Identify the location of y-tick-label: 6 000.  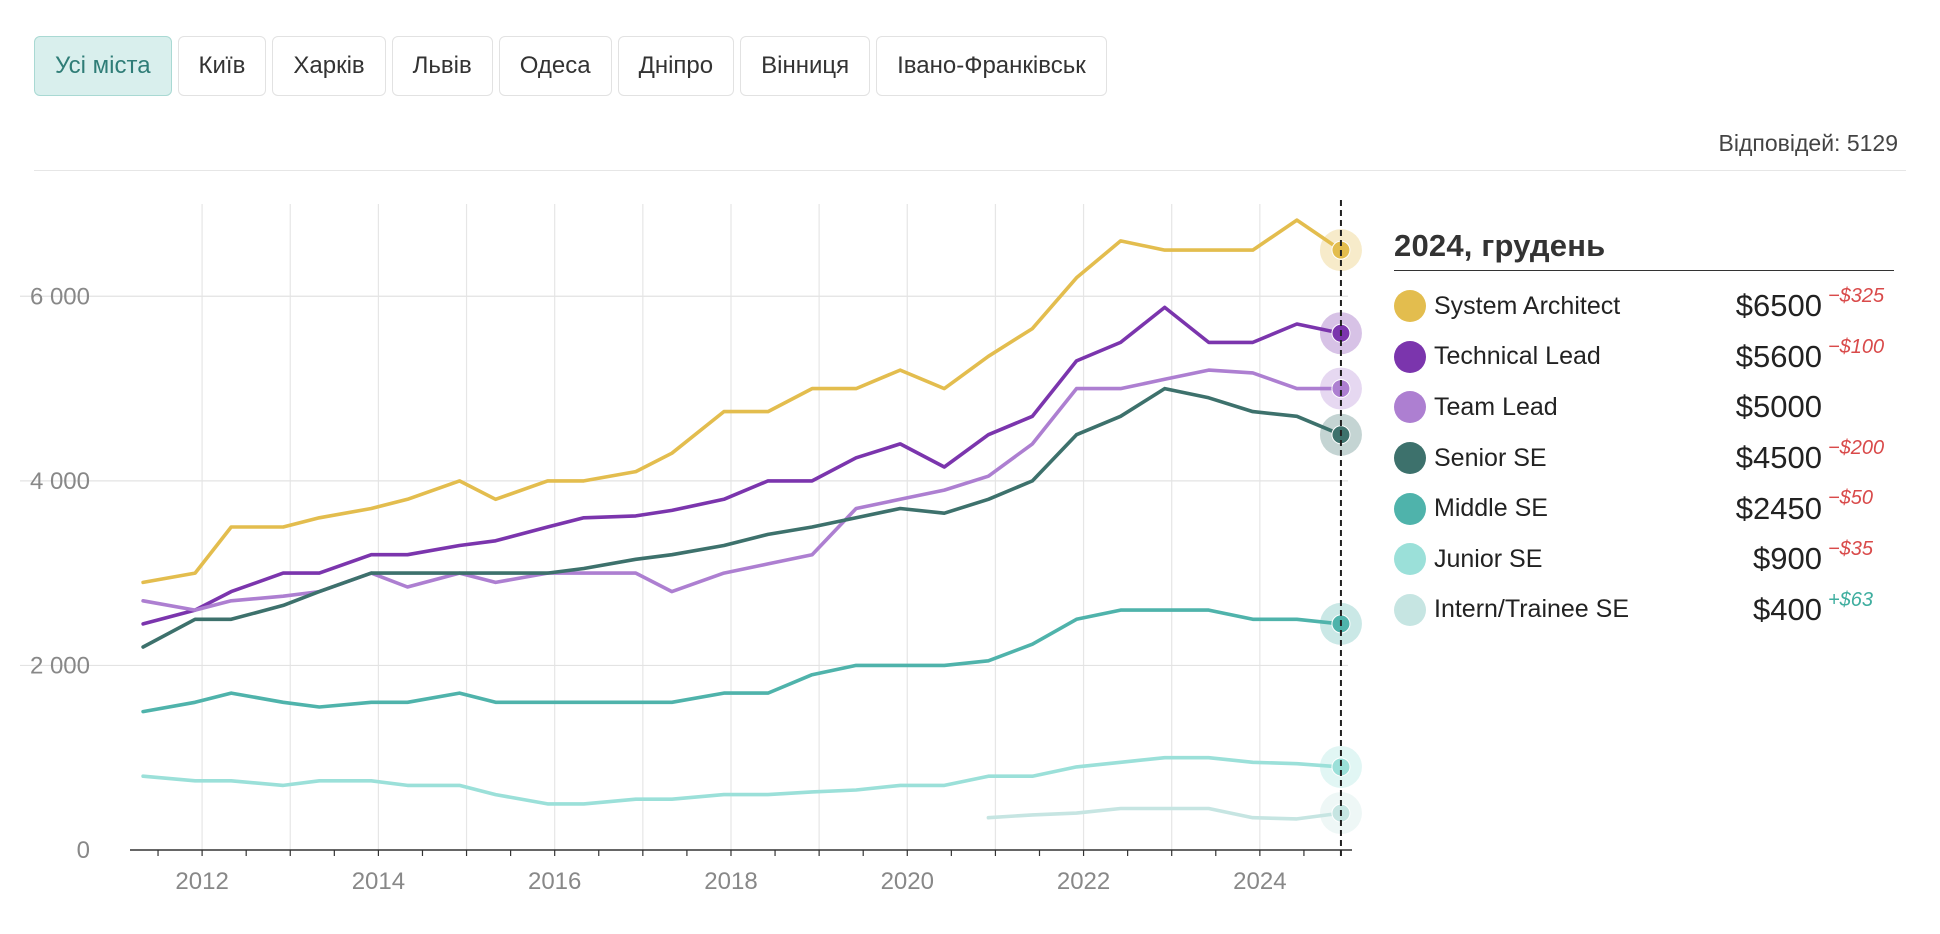
(60, 296).